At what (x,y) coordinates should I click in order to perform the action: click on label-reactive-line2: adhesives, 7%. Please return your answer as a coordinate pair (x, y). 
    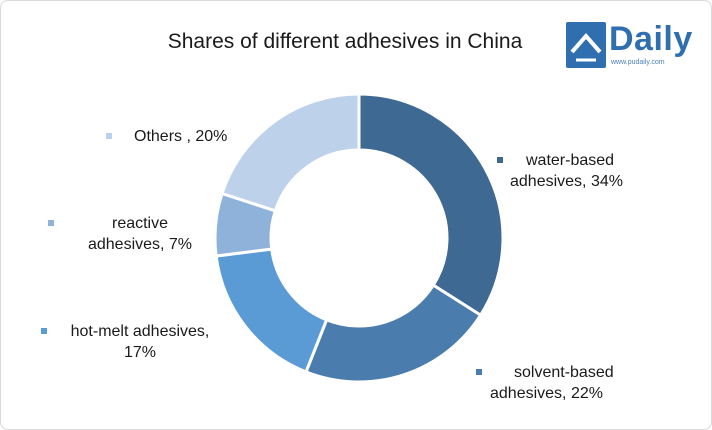
    Looking at the image, I should click on (140, 244).